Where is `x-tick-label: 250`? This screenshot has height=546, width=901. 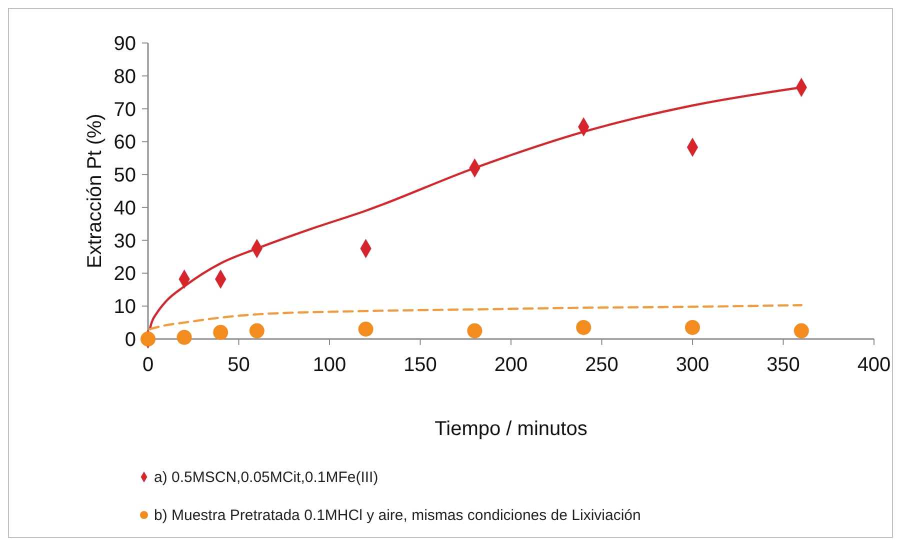 x-tick-label: 250 is located at coordinates (601, 365).